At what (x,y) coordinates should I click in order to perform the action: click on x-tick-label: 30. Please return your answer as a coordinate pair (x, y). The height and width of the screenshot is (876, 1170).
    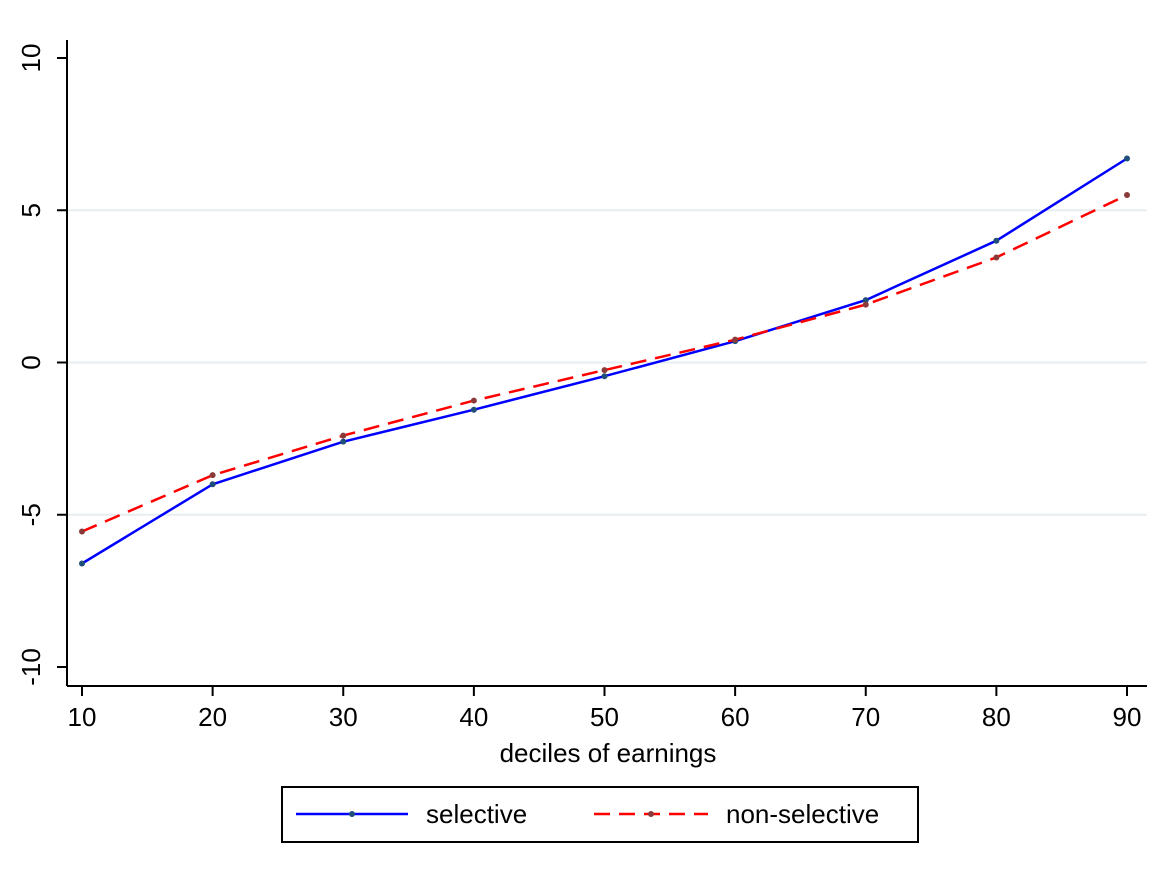
    Looking at the image, I should click on (343, 717).